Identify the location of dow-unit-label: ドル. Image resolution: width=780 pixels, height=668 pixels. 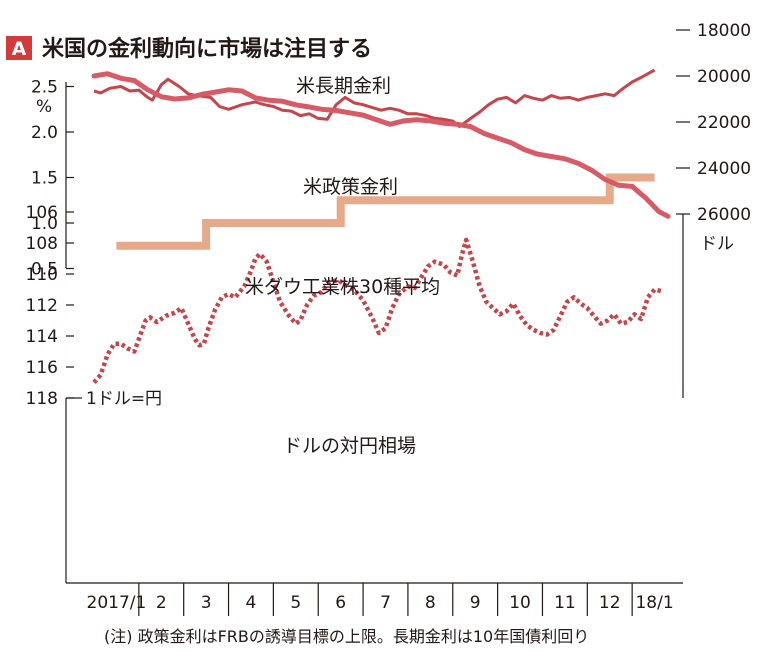
(717, 244).